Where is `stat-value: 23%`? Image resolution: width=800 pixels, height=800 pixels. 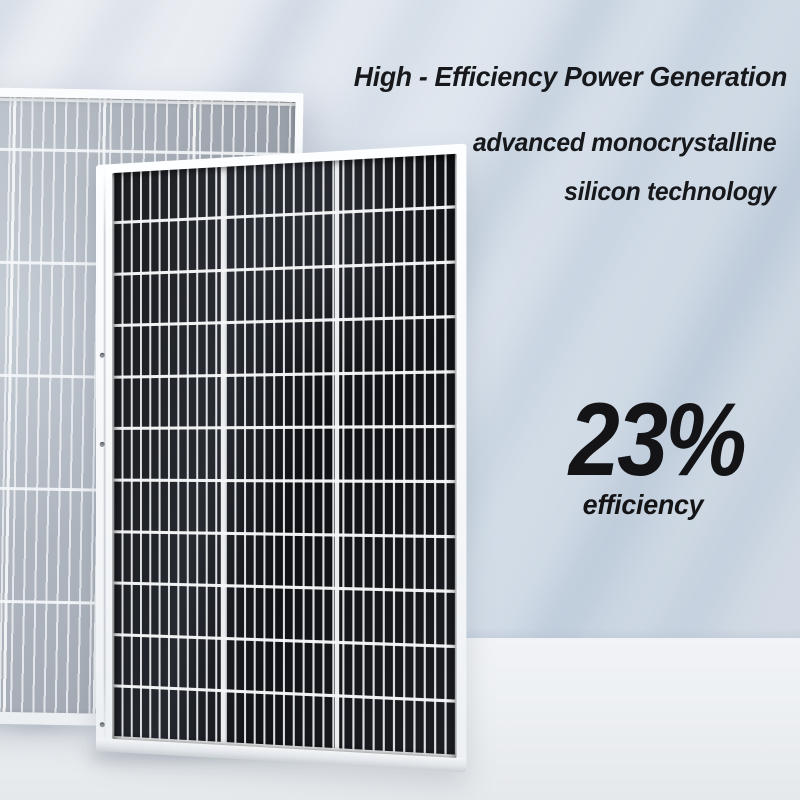
stat-value: 23% is located at coordinates (657, 440).